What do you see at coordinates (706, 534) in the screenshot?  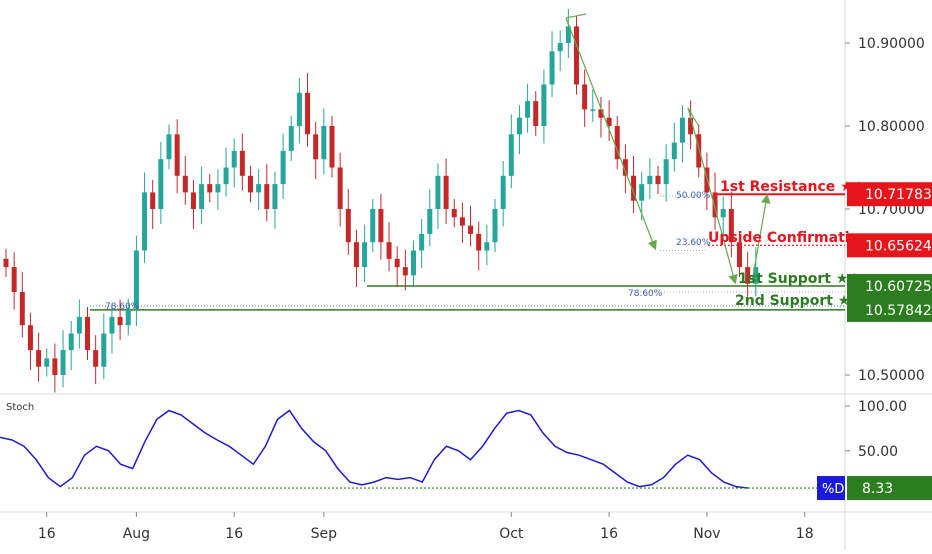 I see `time-tick-label: Nov` at bounding box center [706, 534].